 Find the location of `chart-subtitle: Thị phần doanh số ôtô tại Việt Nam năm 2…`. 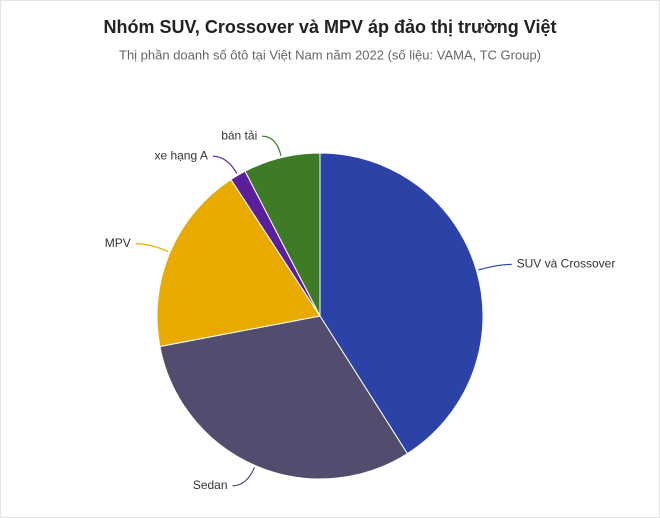

chart-subtitle: Thị phần doanh số ôtô tại Việt Nam năm 2… is located at coordinates (330, 54).